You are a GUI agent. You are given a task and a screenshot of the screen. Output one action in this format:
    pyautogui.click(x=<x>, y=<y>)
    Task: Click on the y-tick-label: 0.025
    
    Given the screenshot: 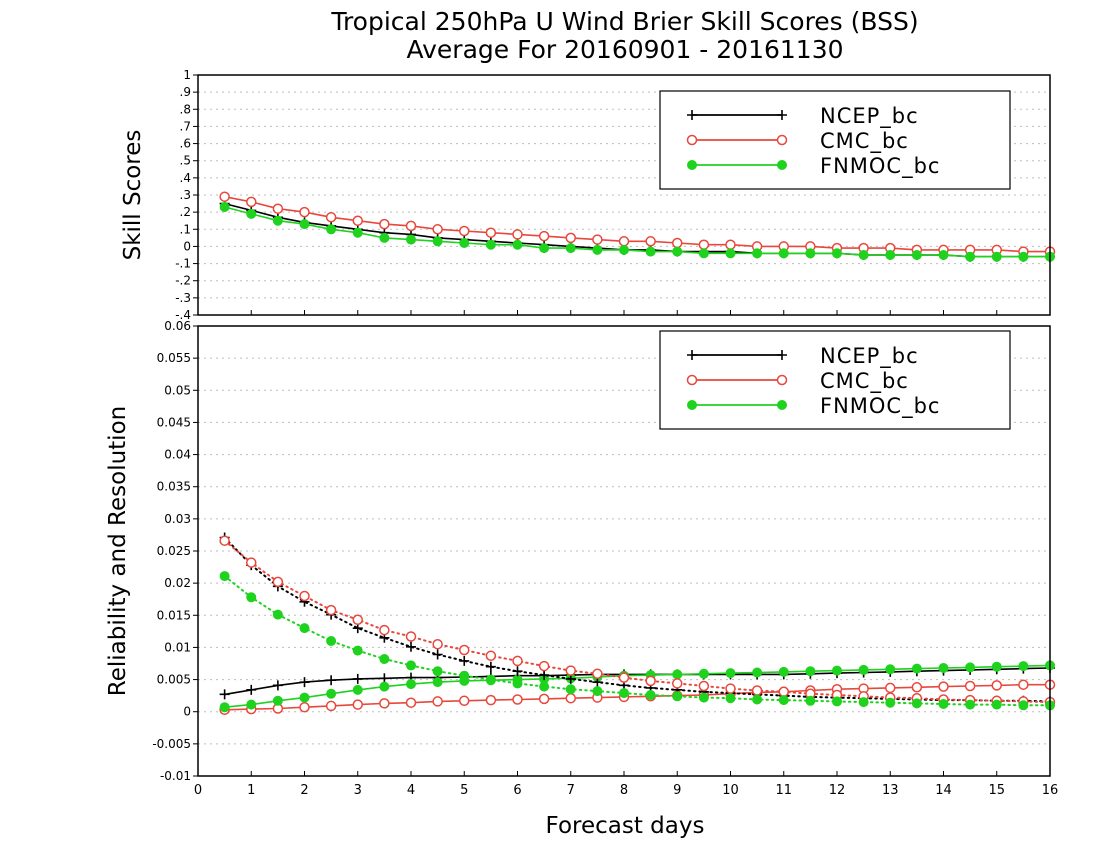 What is the action you would take?
    pyautogui.click(x=174, y=551)
    